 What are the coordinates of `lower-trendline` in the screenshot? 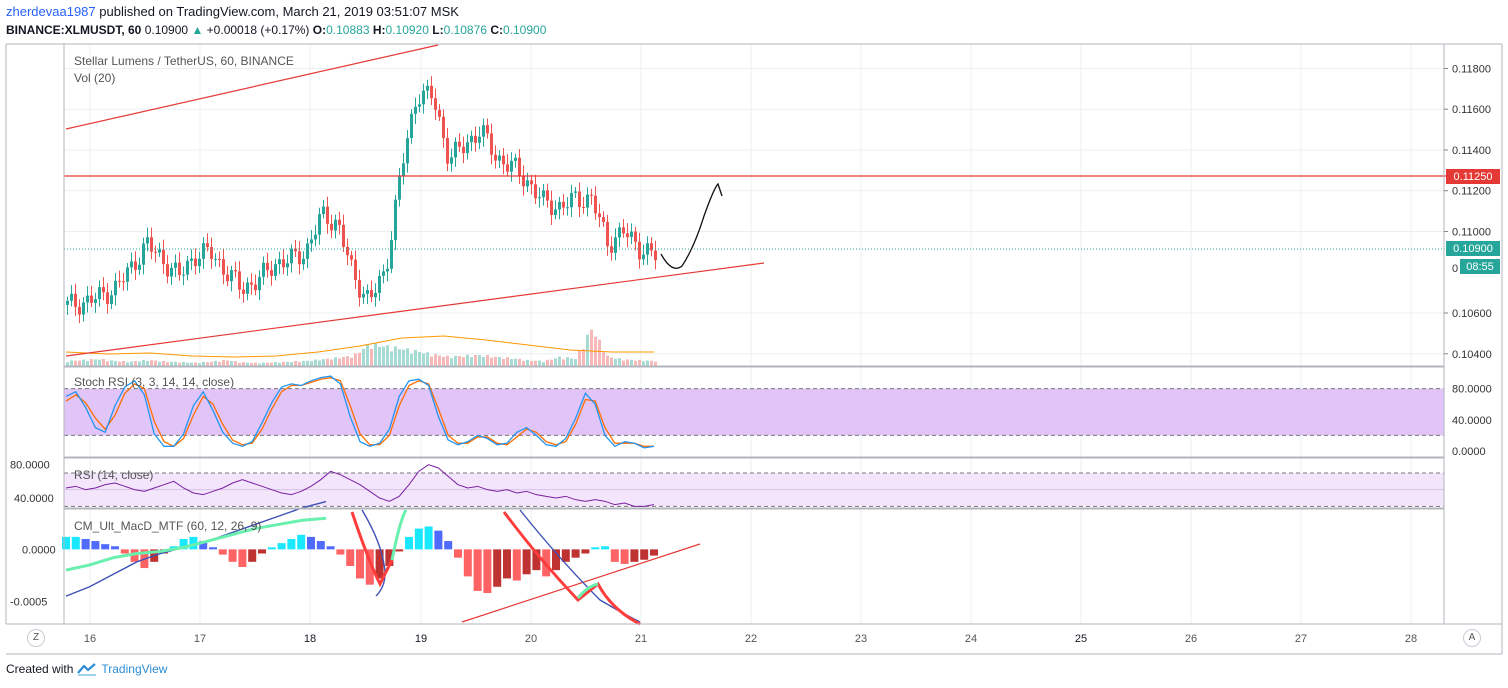 It's located at (415, 309).